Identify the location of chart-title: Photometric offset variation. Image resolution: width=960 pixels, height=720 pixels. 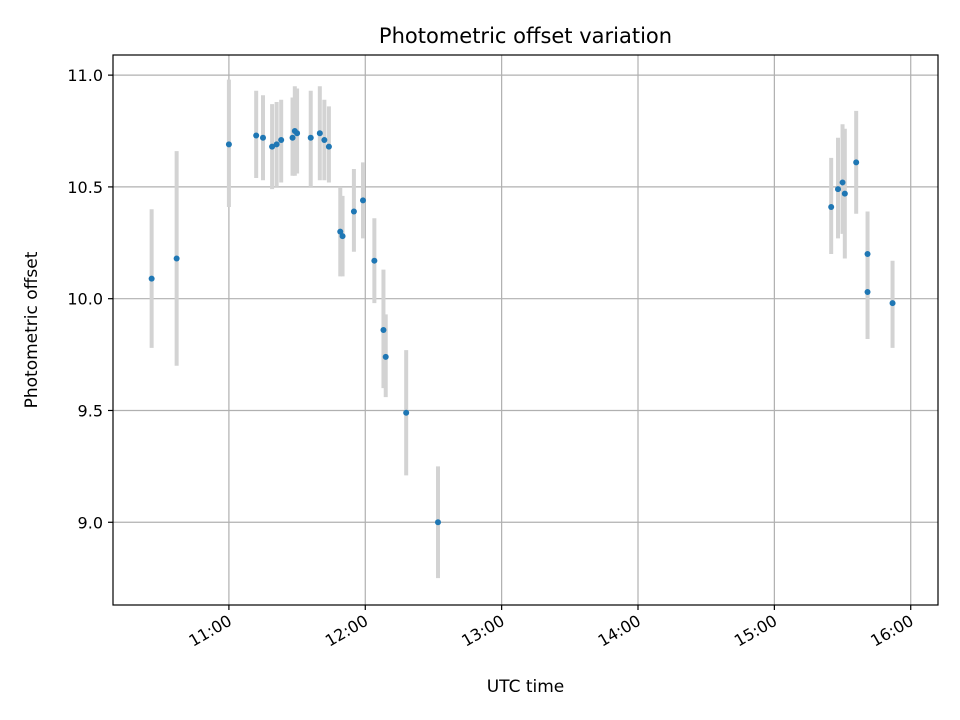
(525, 36).